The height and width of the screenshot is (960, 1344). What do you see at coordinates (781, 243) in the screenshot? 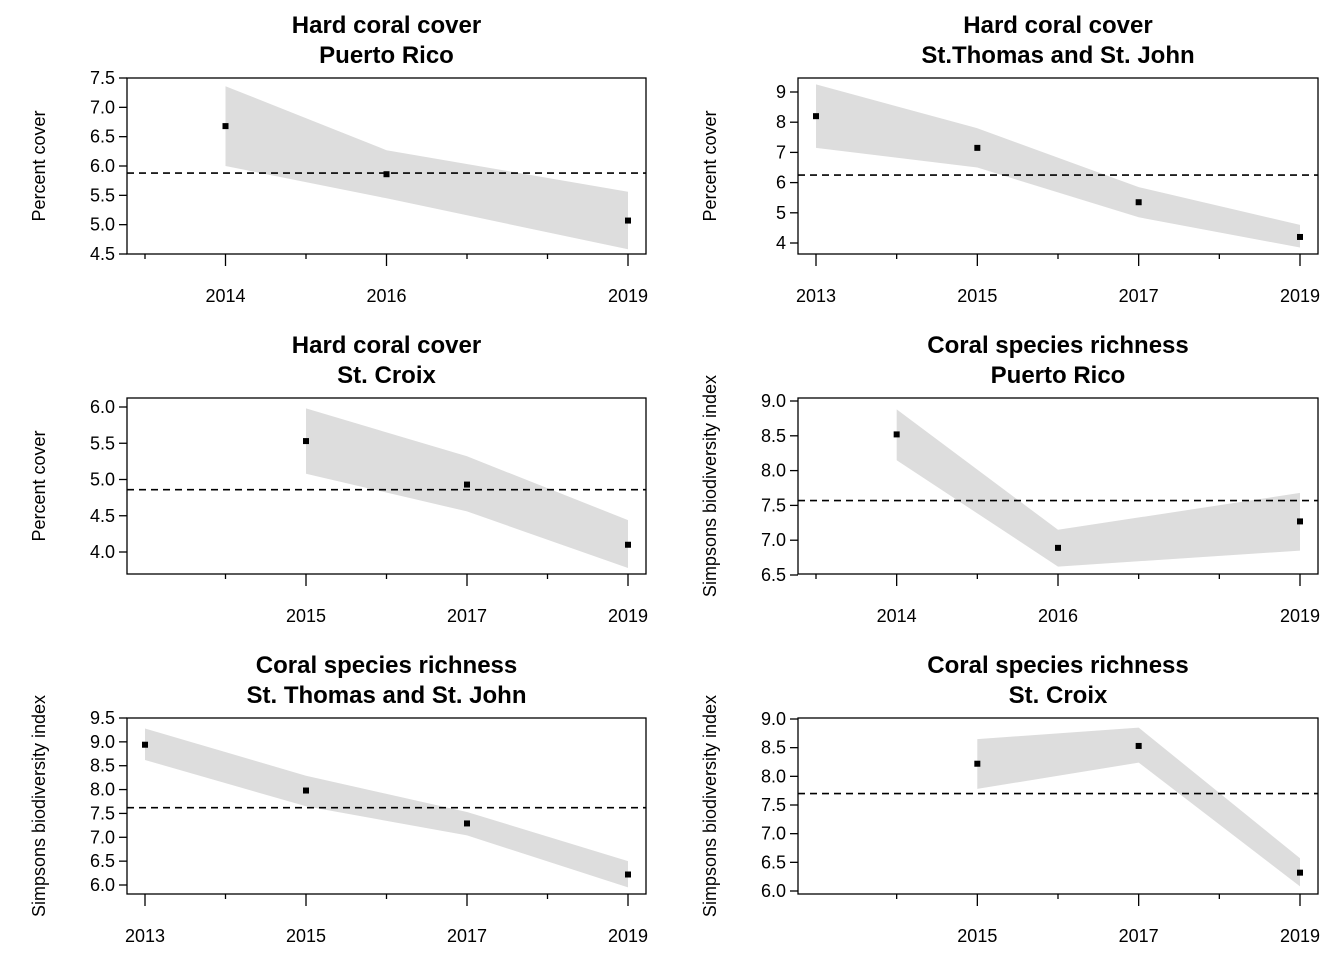
I see `y-tick-label: 4` at bounding box center [781, 243].